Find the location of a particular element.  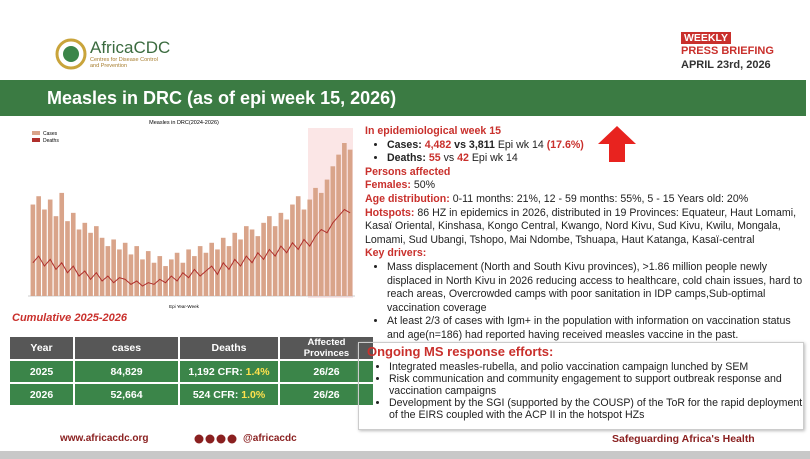

previous: 42 is located at coordinates (463, 158).